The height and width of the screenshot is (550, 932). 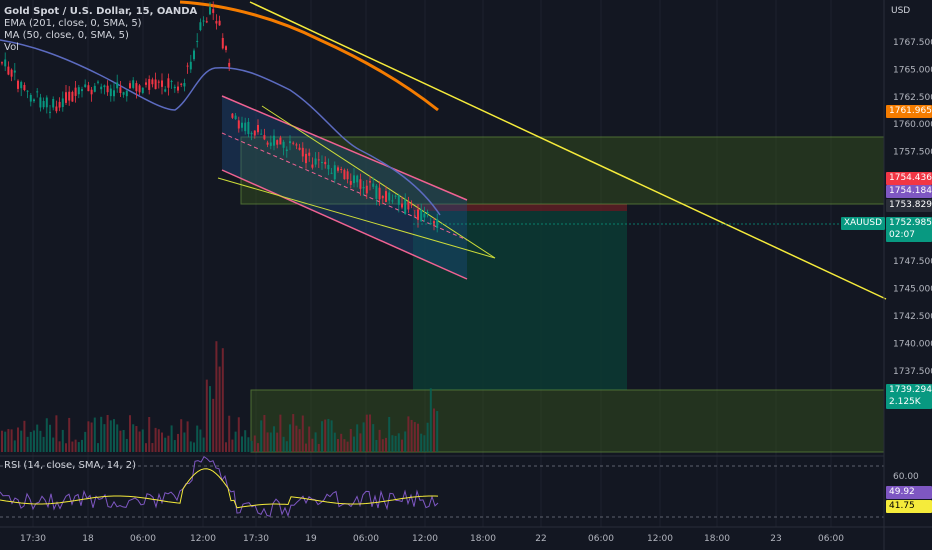 I want to click on price-tag: 1752.985, so click(x=909, y=223).